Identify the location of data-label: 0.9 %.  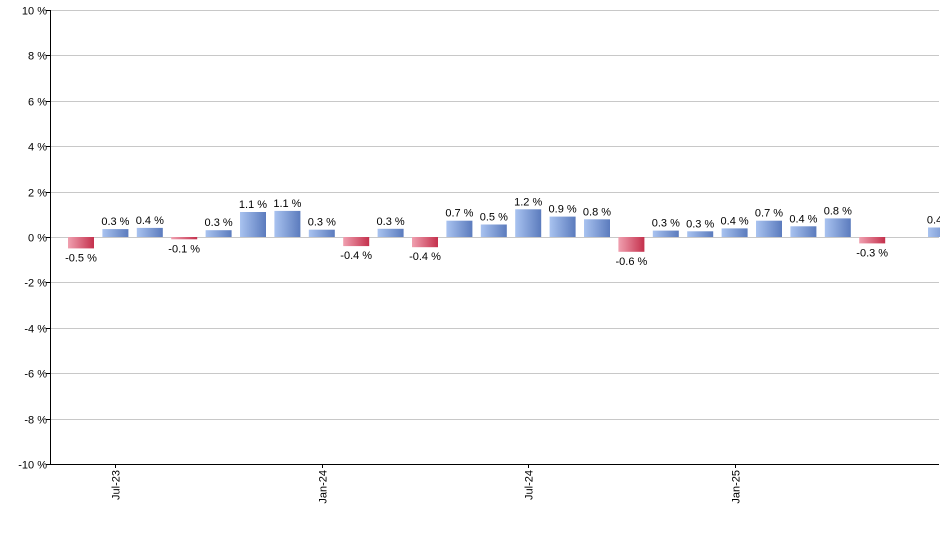
(563, 210).